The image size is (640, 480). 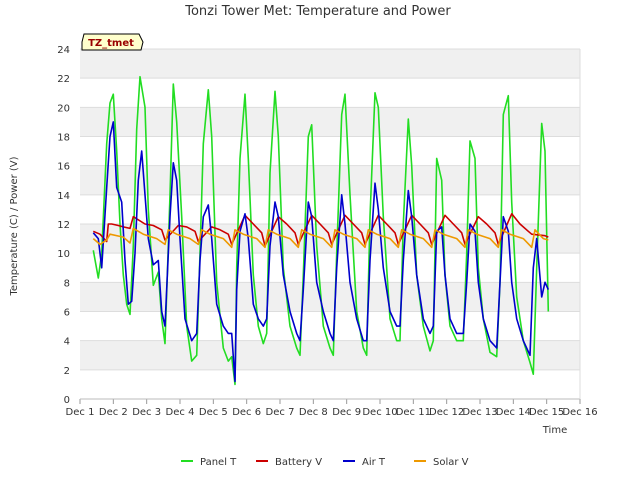 I want to click on tag-label: TZ_tmet, so click(x=111, y=43).